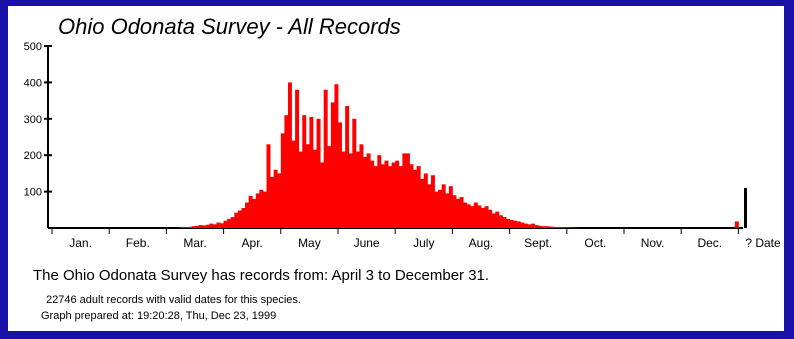 The image size is (794, 339). Describe the element at coordinates (229, 26) in the screenshot. I see `chart-title: Ohio Odonata Survey - All Records` at that location.